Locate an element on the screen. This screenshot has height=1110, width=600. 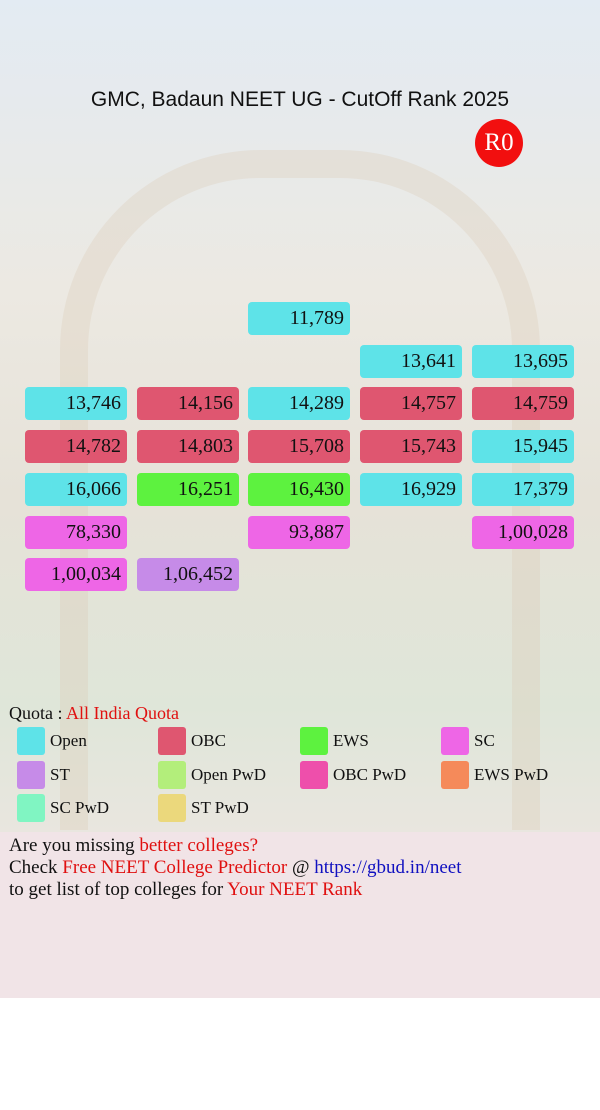
title: GMC, Badaun NEET UG - CutOff Rank 2025 is located at coordinates (300, 99).